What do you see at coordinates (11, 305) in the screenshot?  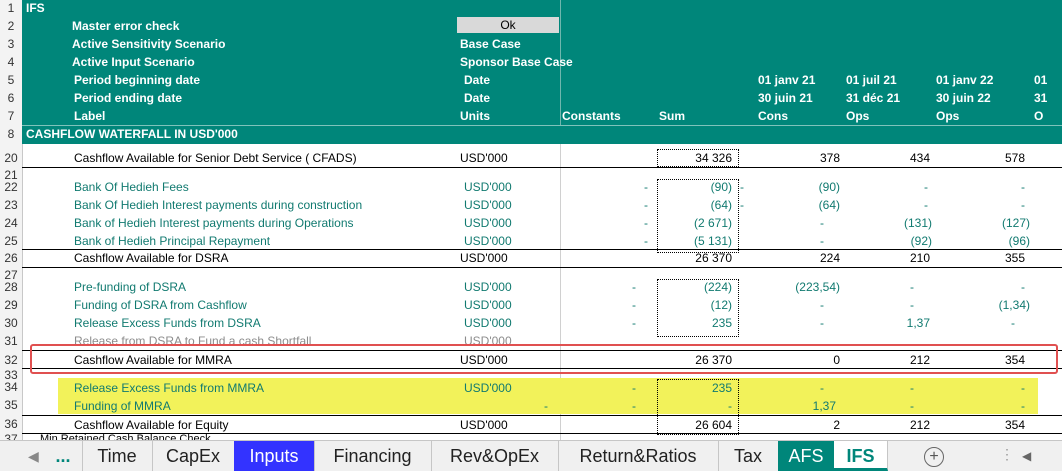 I see `row-number: 29` at bounding box center [11, 305].